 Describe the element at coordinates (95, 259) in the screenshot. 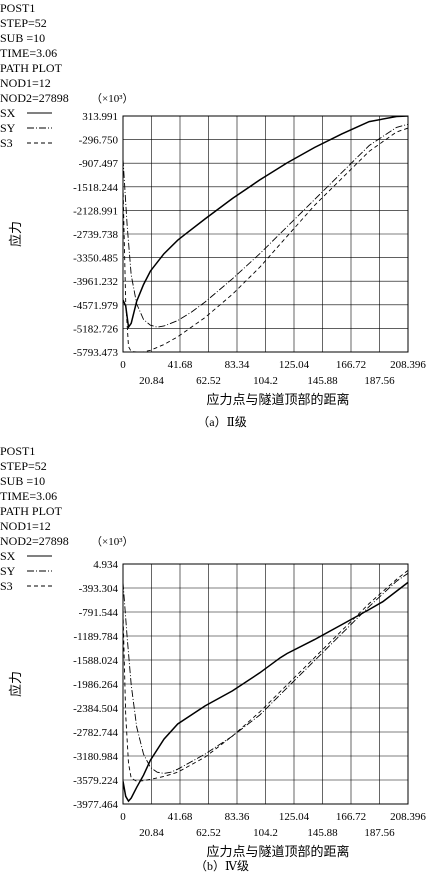

I see `y-tick-label: -3350.485` at that location.